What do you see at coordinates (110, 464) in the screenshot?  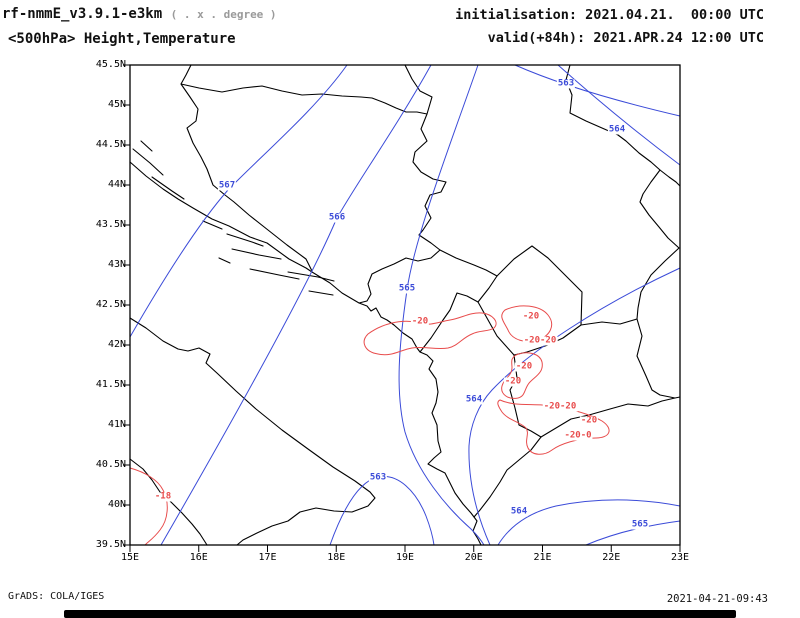 I see `lat-tick-label: 40.5N` at bounding box center [110, 464].